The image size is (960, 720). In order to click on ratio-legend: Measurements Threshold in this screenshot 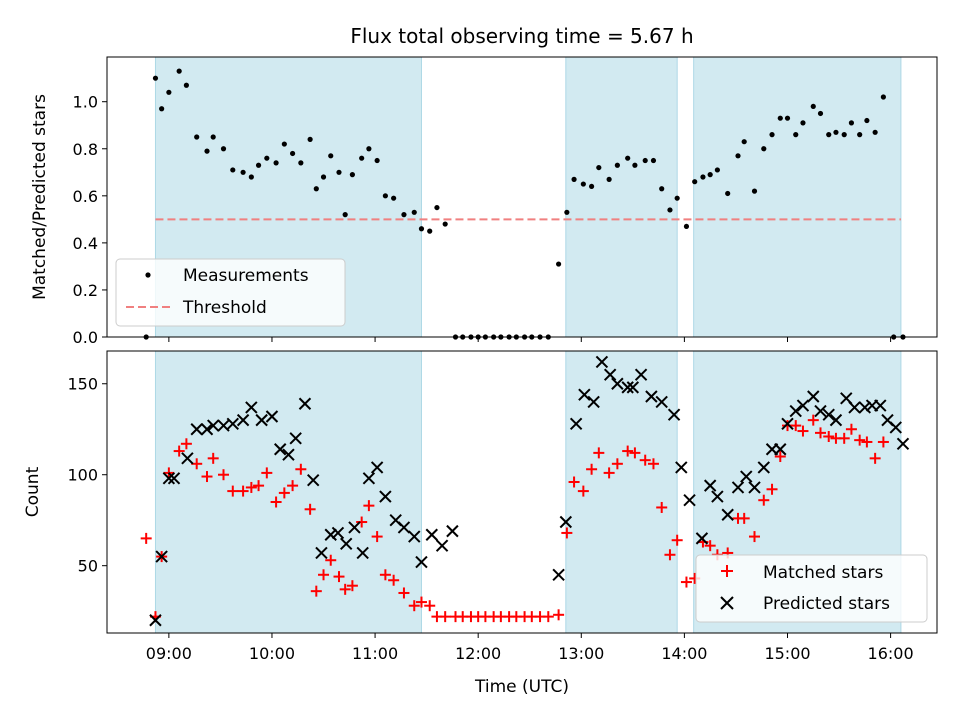, I will do `click(230, 292)`.